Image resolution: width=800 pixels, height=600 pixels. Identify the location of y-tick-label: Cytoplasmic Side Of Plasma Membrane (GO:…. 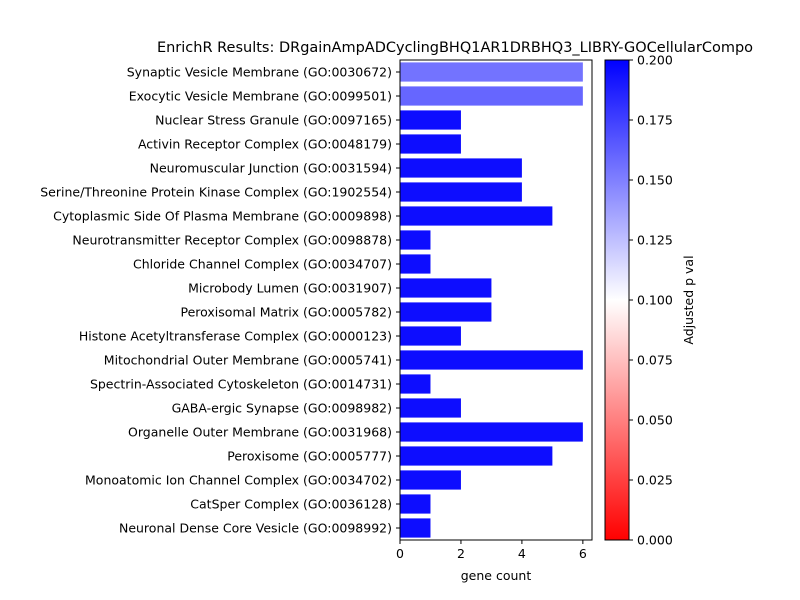
(222, 216).